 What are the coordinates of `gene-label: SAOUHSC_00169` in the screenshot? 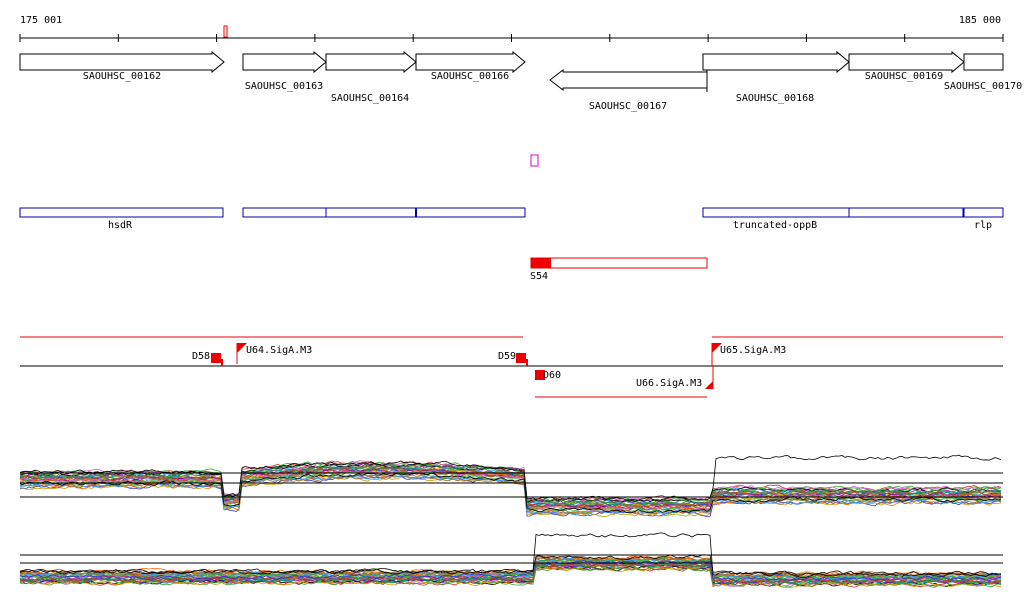 It's located at (904, 76).